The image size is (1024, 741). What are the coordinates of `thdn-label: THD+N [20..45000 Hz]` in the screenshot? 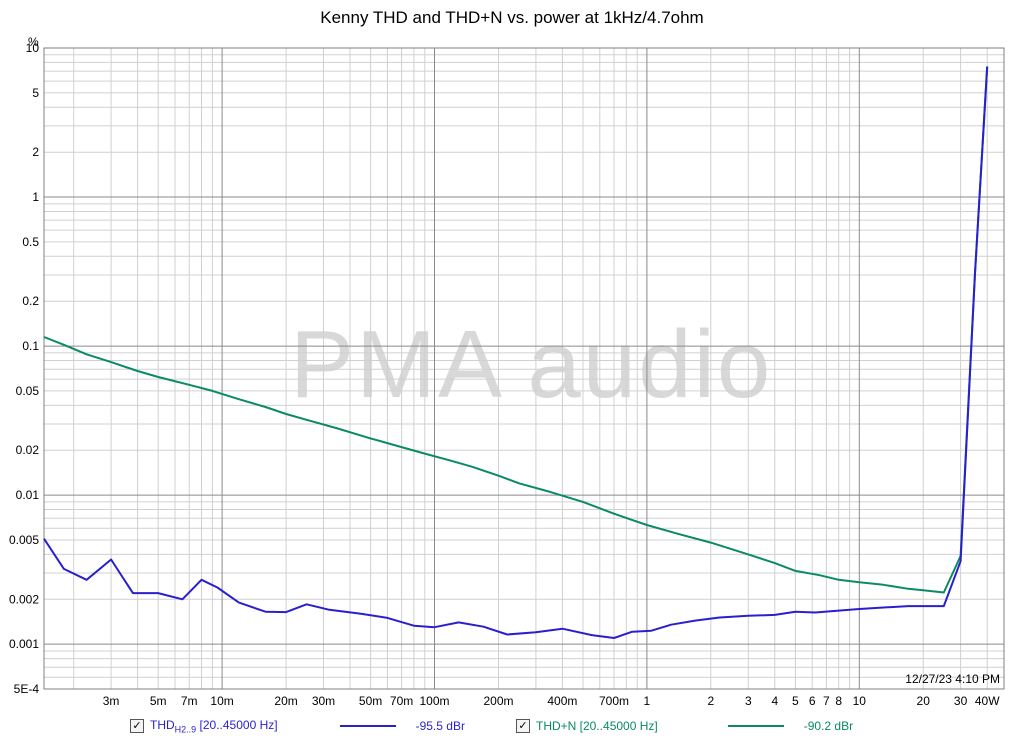 It's located at (597, 726).